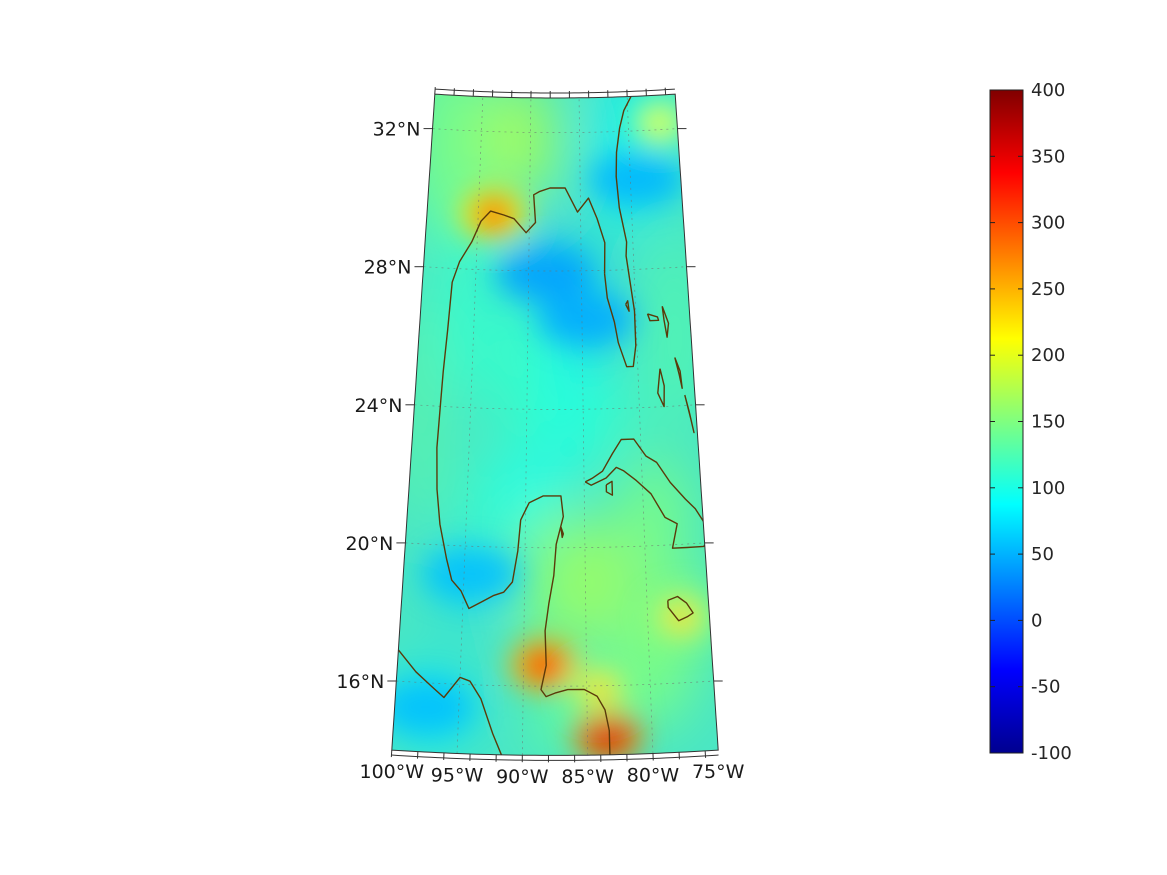 This screenshot has width=1167, height=875. Describe the element at coordinates (587, 777) in the screenshot. I see `longitude-label: 85°W` at that location.